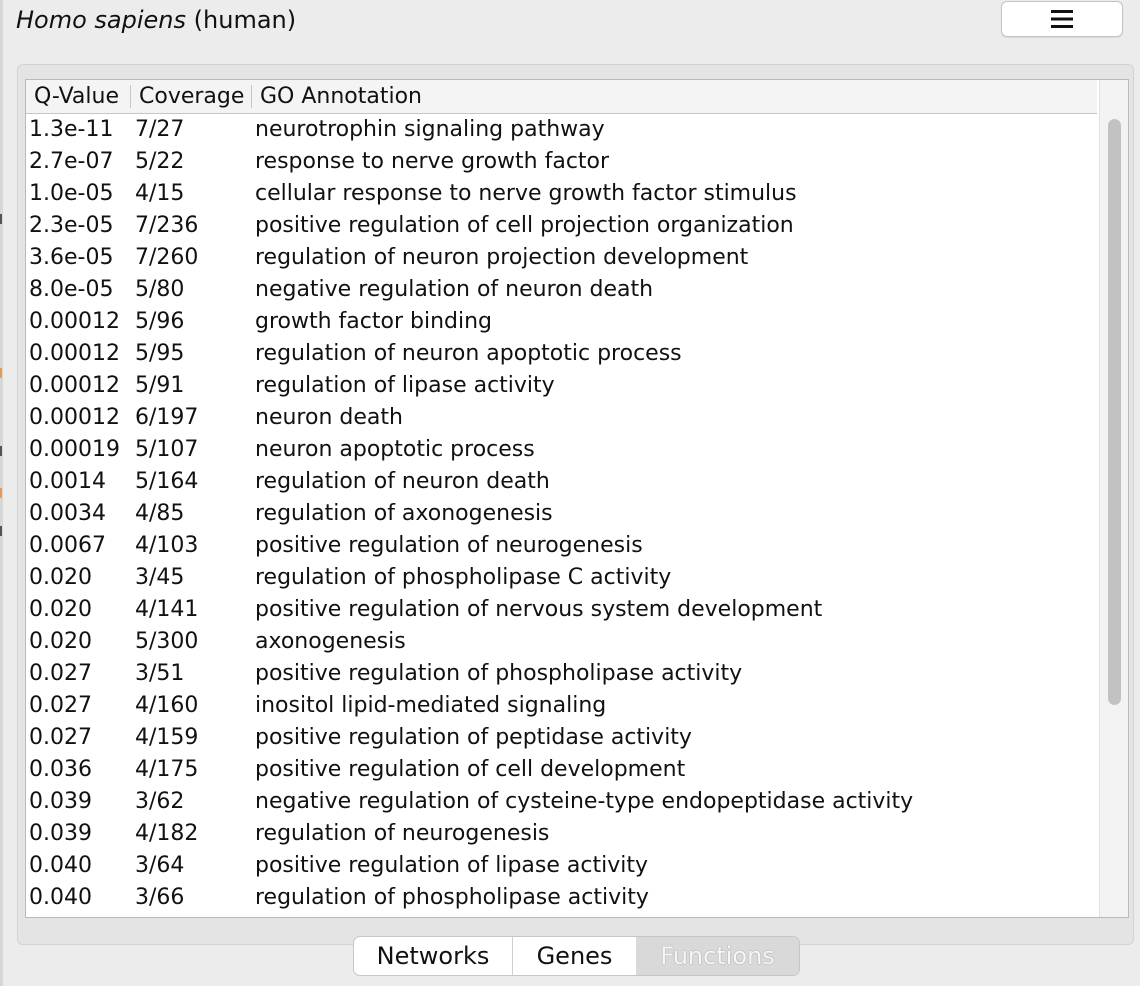 The height and width of the screenshot is (986, 1140). Describe the element at coordinates (160, 193) in the screenshot. I see `coverage-cell: 4/15` at that location.